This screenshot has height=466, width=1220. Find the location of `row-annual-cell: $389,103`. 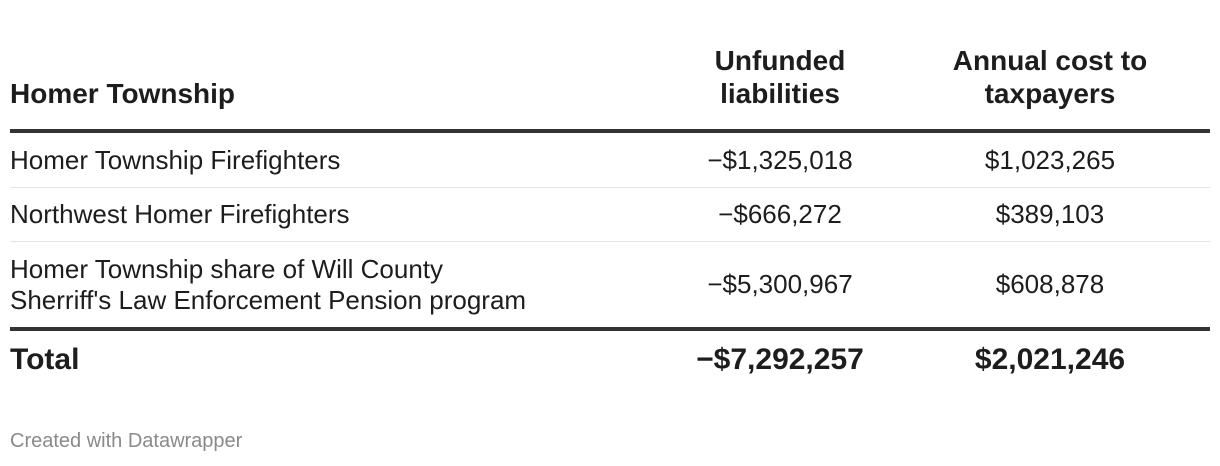

row-annual-cell: $389,103 is located at coordinates (1050, 214).